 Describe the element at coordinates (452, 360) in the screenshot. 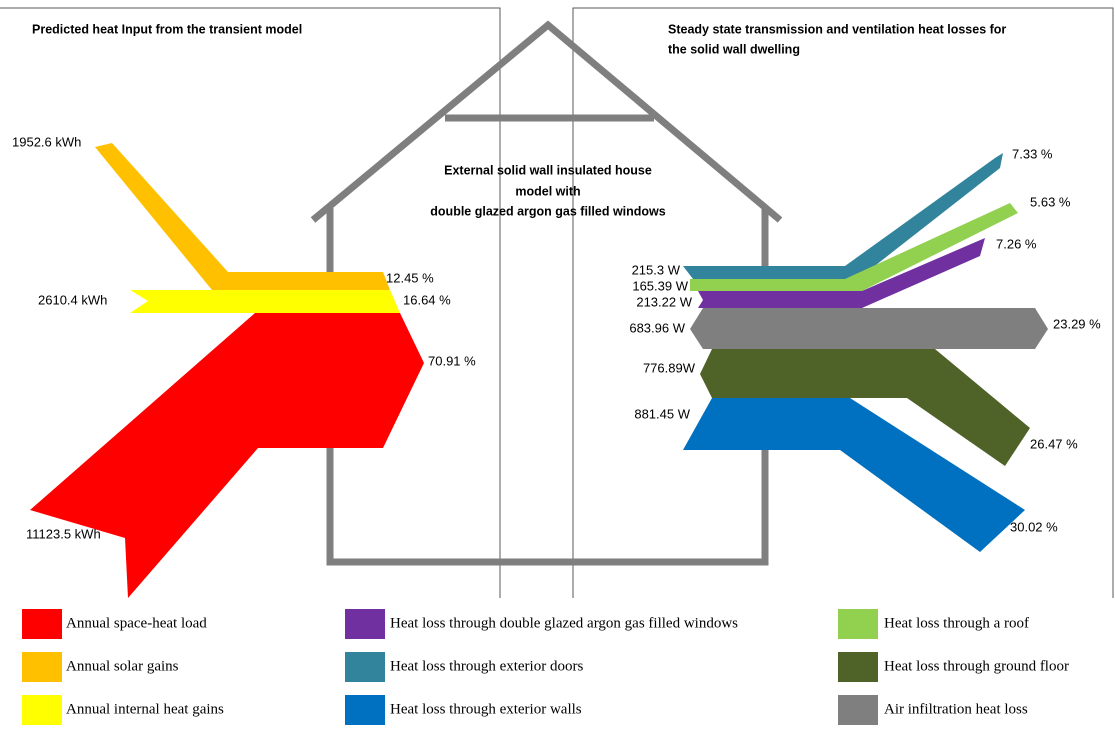

I see `input-percent: 70.91 %` at that location.